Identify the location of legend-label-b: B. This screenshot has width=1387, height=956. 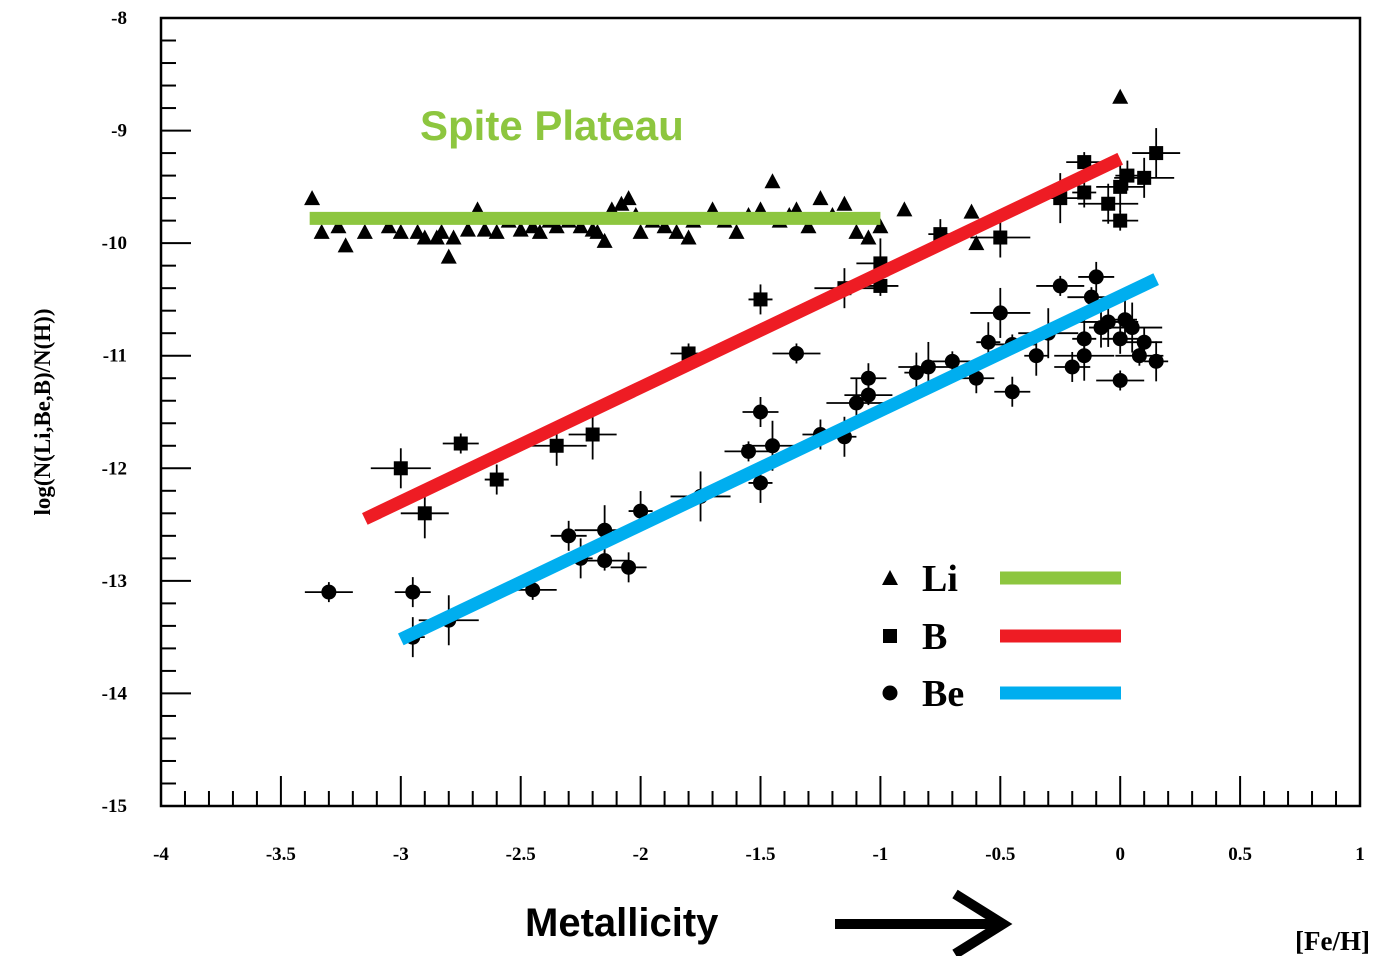
(934, 637).